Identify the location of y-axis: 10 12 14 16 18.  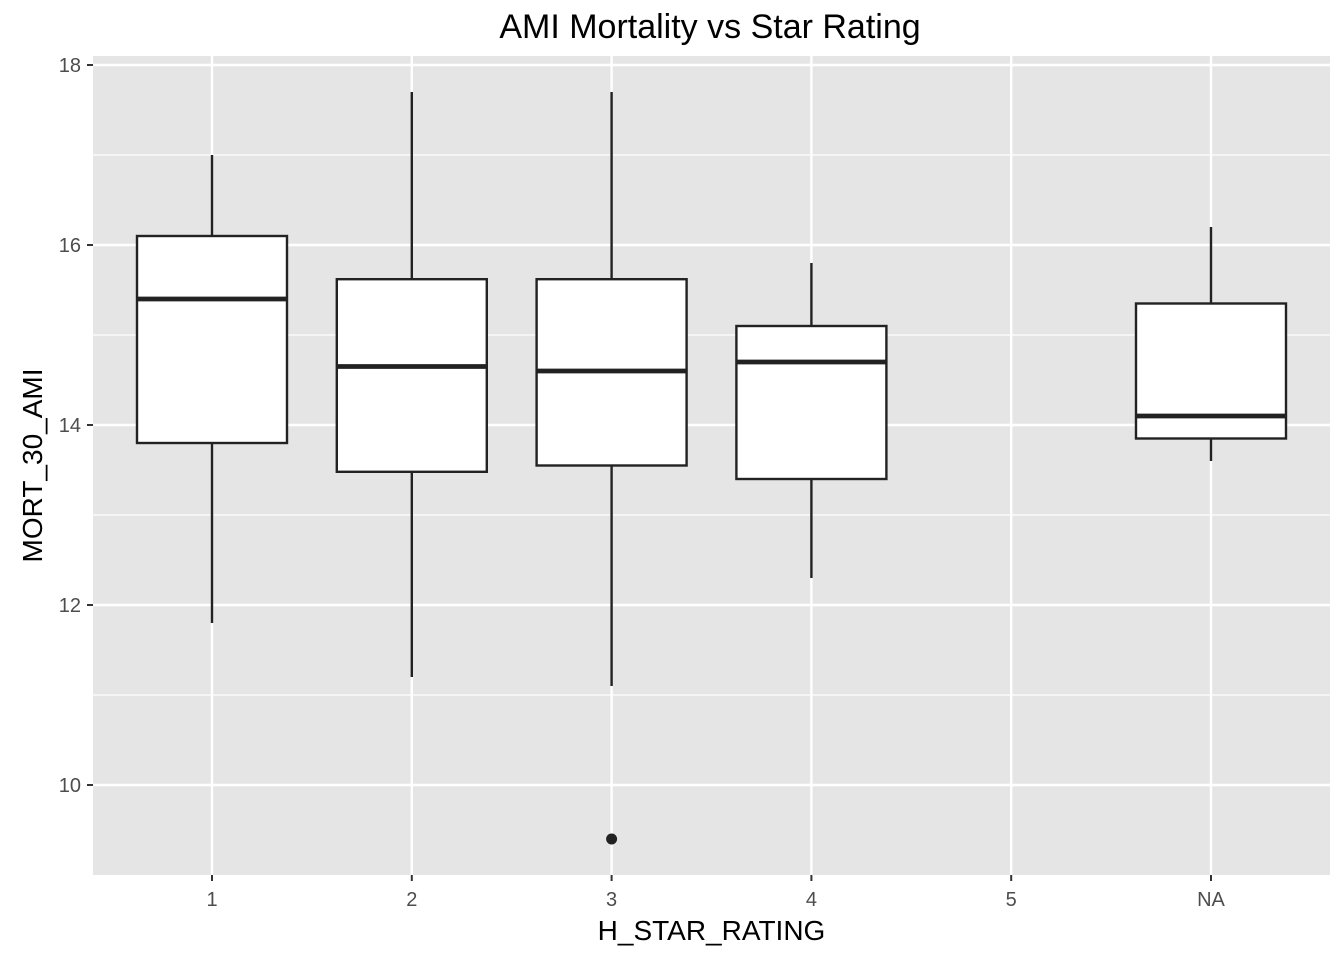
(76, 426).